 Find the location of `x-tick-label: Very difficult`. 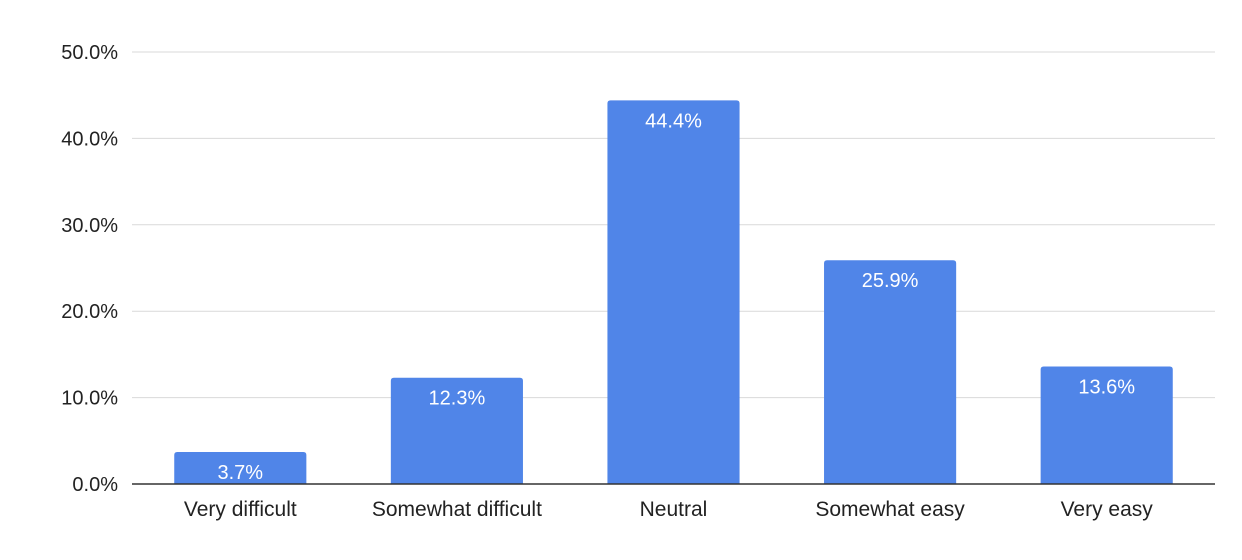

x-tick-label: Very difficult is located at coordinates (240, 509).